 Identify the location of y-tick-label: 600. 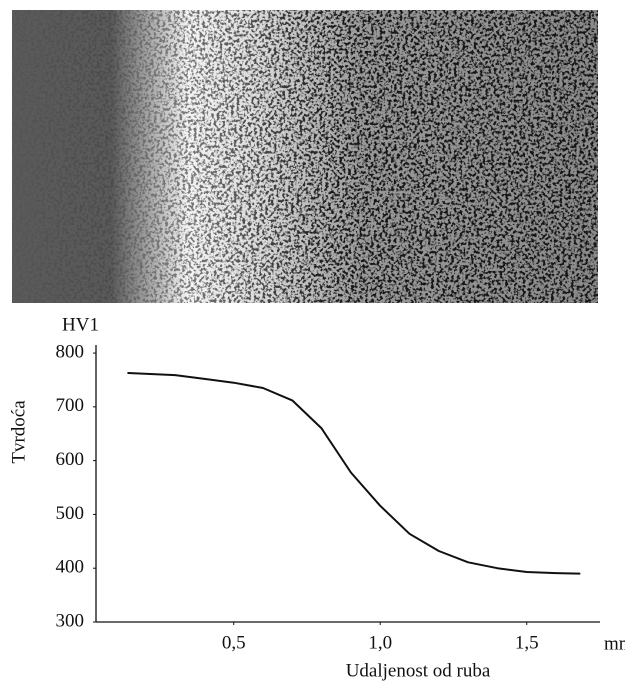
(70, 459).